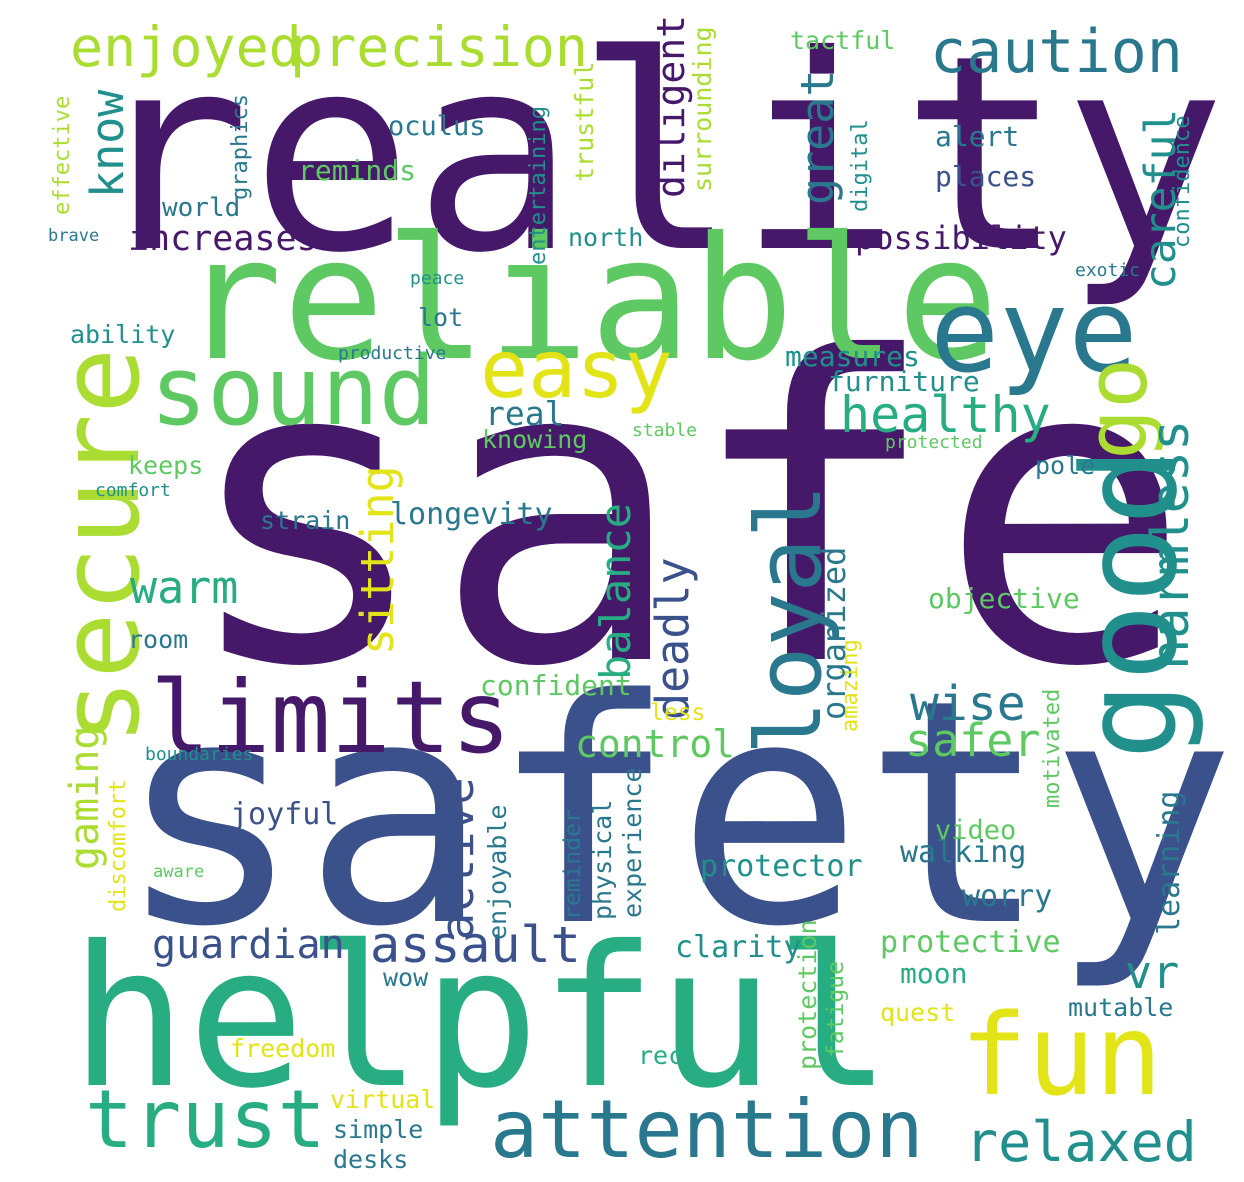 This screenshot has height=1182, width=1244. I want to click on word-increases: increases, so click(223, 239).